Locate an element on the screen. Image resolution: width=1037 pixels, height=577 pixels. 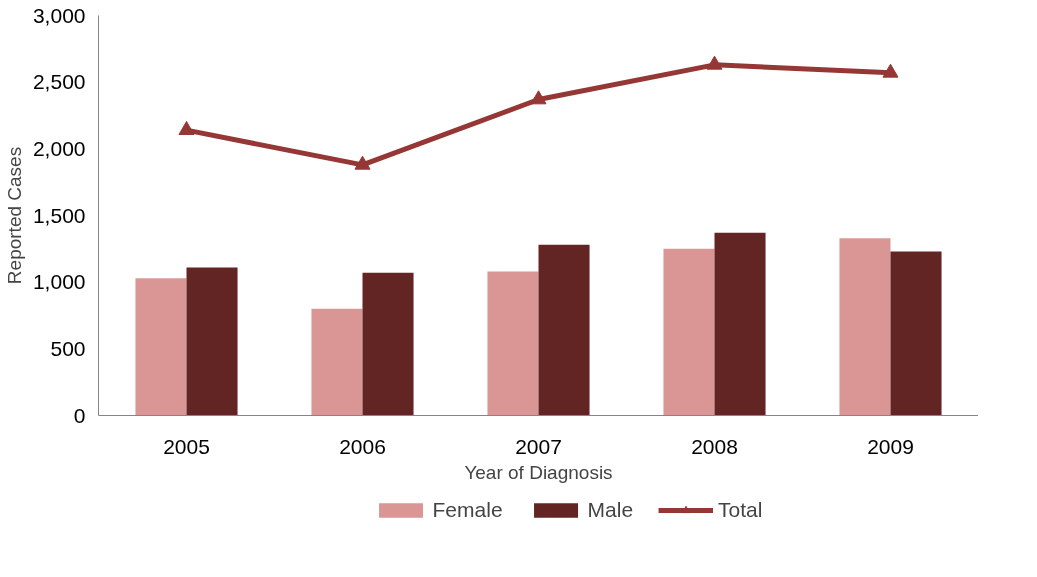
x-tick-label: 2007 is located at coordinates (538, 446).